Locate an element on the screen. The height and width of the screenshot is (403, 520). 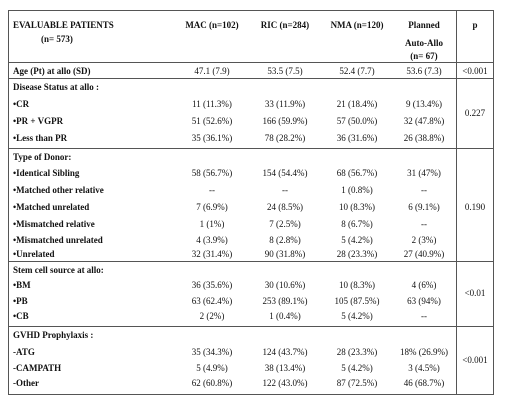
age-ric: 53.5 (7.5) is located at coordinates (285, 71).